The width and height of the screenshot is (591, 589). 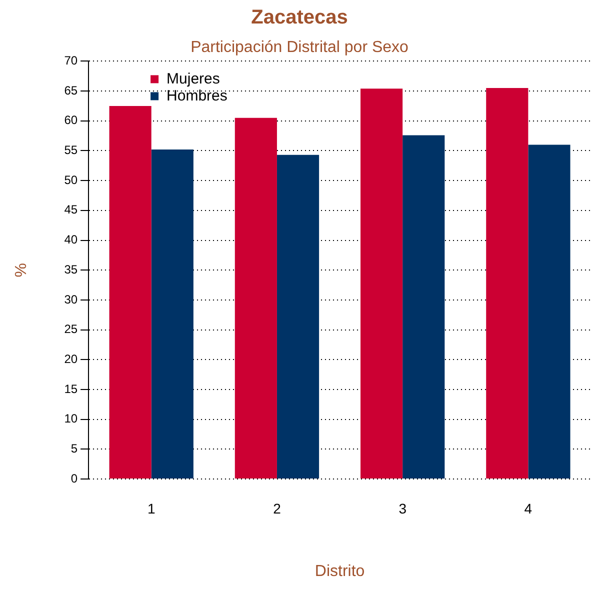 I want to click on x-tick-label: 2, so click(x=277, y=508).